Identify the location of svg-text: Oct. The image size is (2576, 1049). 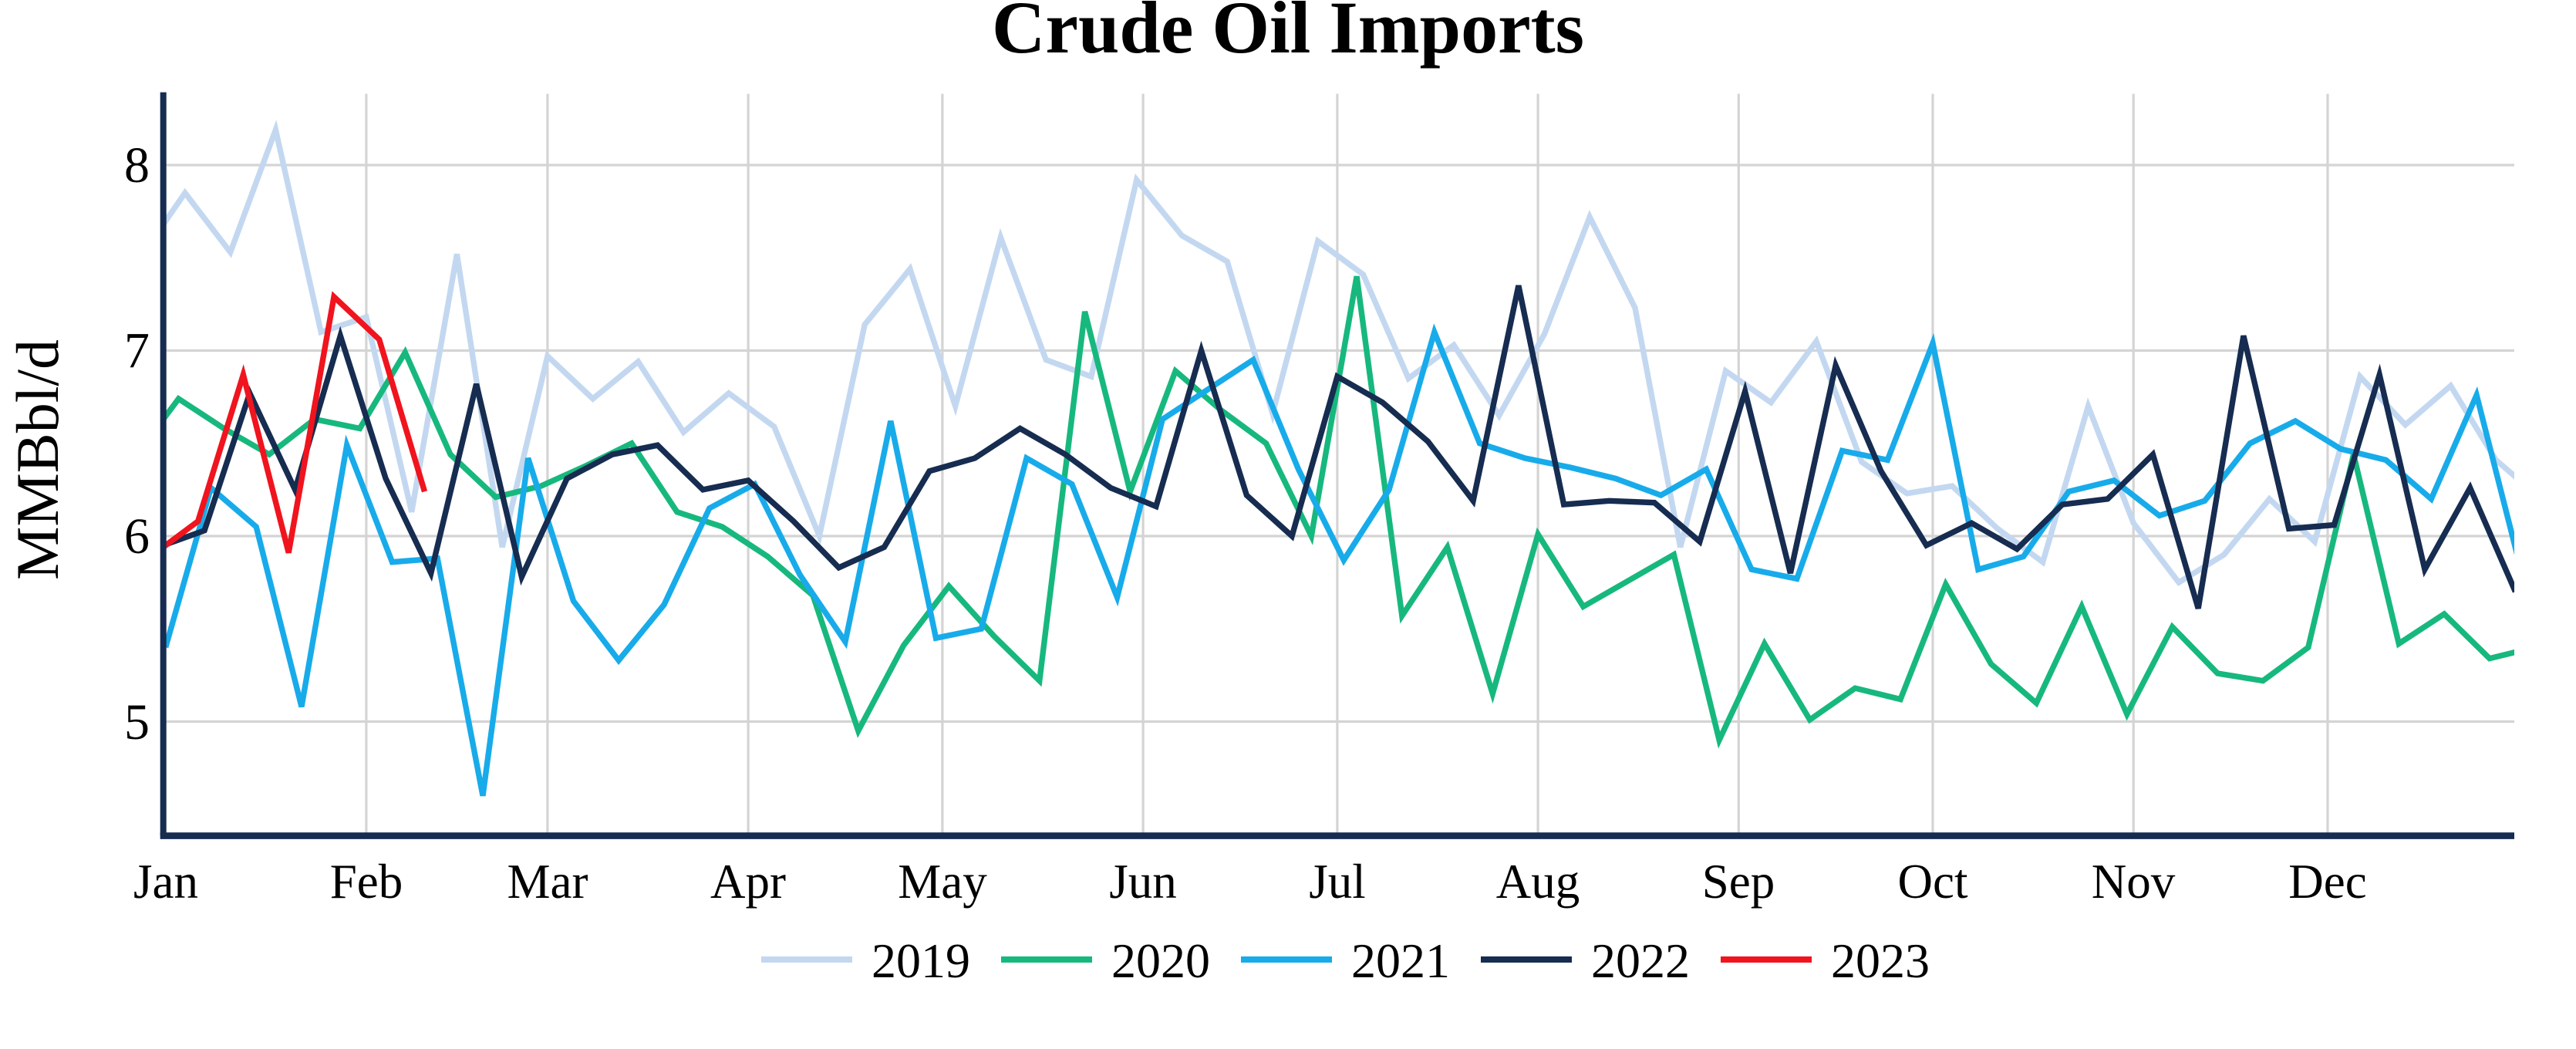
(1933, 882).